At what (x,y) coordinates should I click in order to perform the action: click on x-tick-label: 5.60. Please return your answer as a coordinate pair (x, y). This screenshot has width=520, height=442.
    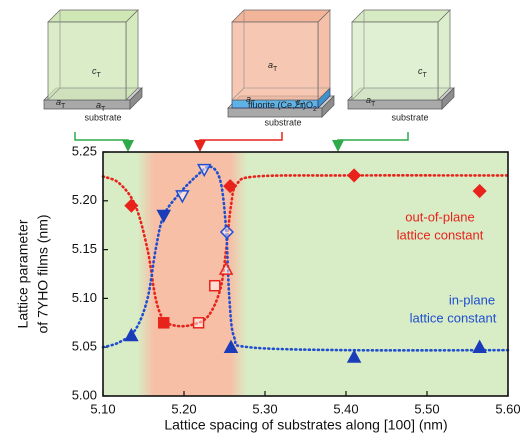
    Looking at the image, I should click on (507, 408).